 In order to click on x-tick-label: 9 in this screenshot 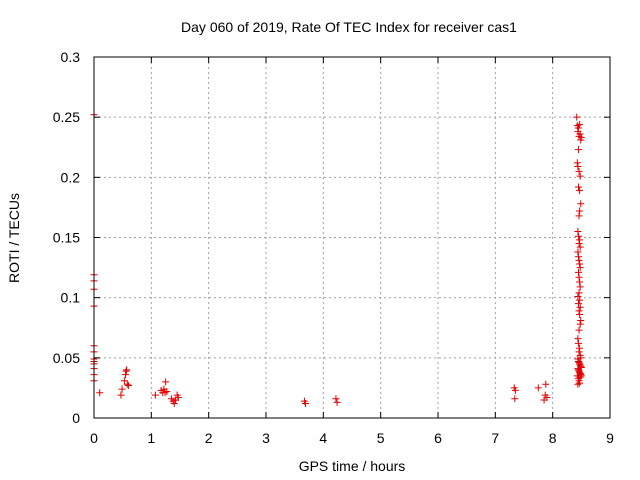, I will do `click(610, 438)`.